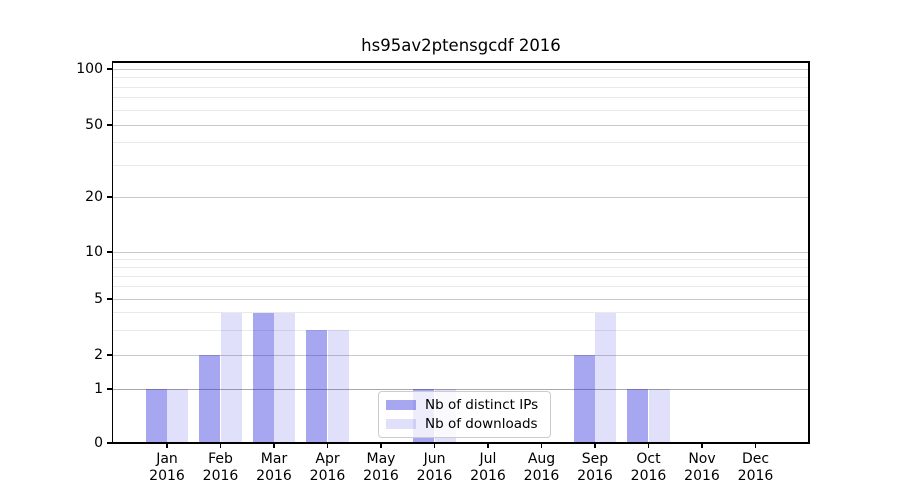  Describe the element at coordinates (595, 467) in the screenshot. I see `x-tick-label-sep-2016: Sep 2016` at that location.